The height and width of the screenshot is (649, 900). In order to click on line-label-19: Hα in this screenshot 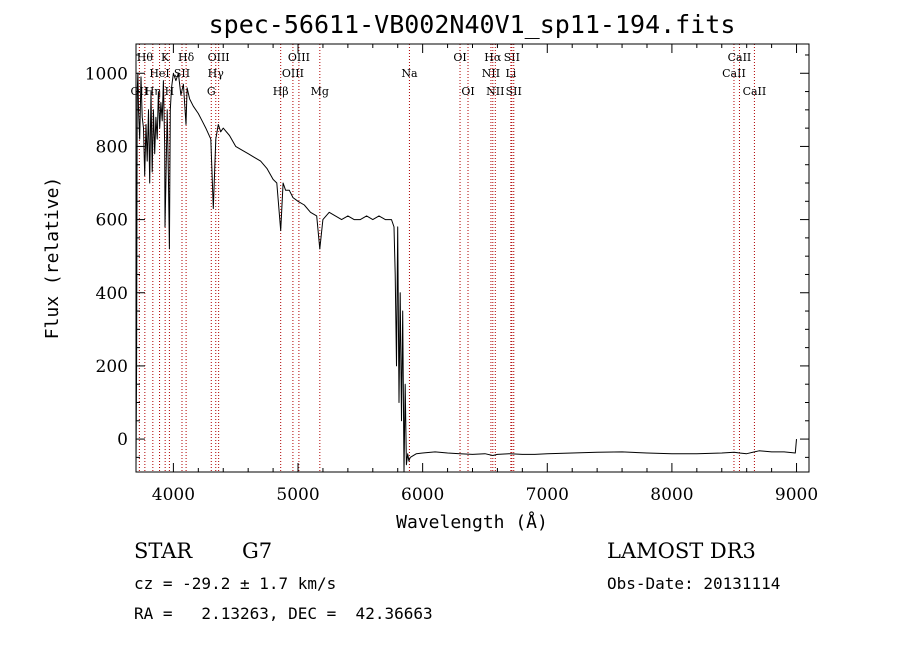, I will do `click(493, 57)`.